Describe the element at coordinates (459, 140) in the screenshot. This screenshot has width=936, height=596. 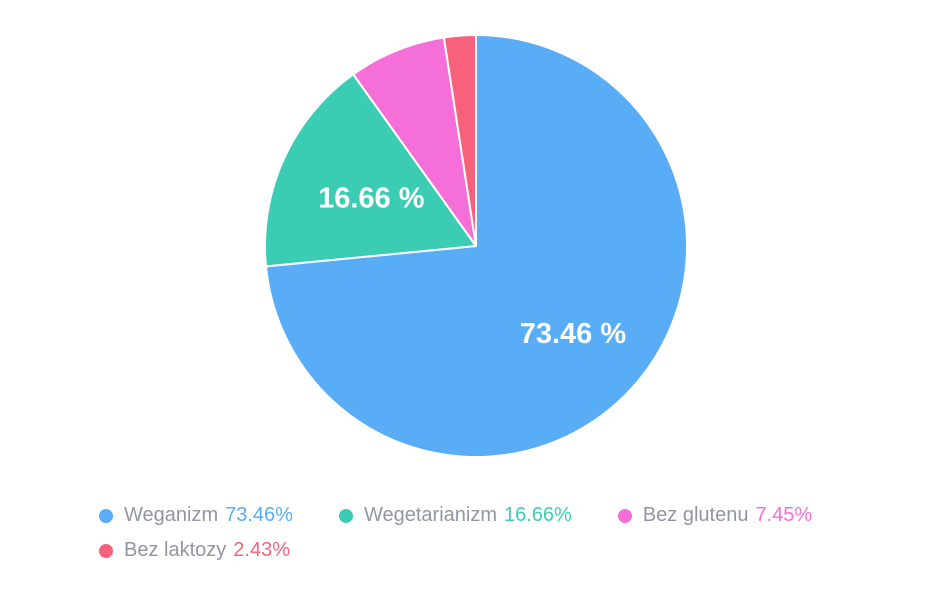
I see `pie-slice-bez-laktozy` at that location.